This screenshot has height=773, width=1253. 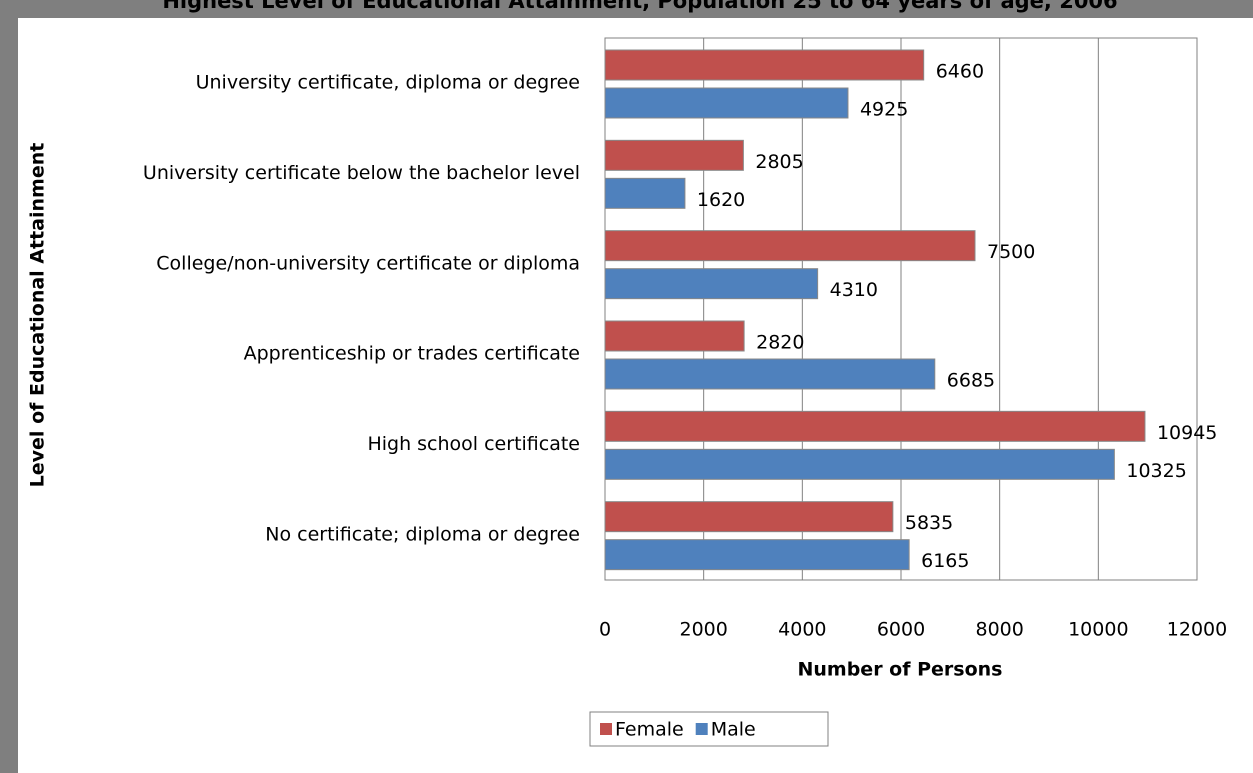 What do you see at coordinates (473, 444) in the screenshot?
I see `y-tick-label: High school certificate` at bounding box center [473, 444].